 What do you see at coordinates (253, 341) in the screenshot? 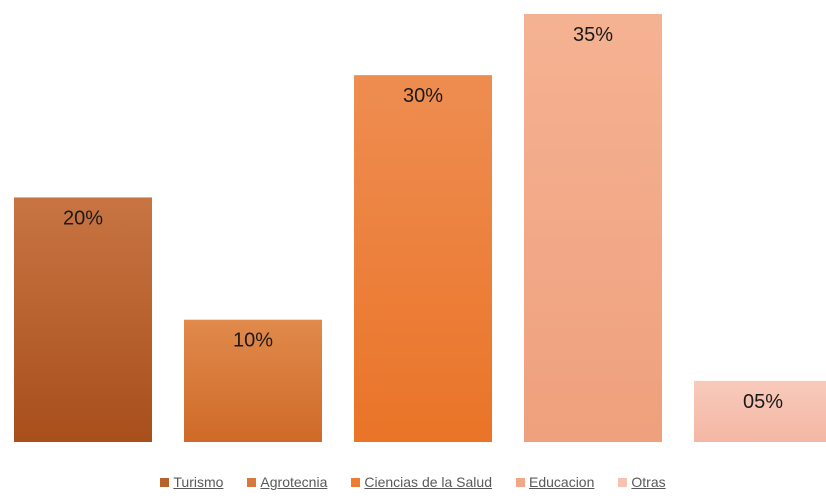
I see `data-label-agrotecnia: 10%` at bounding box center [253, 341].